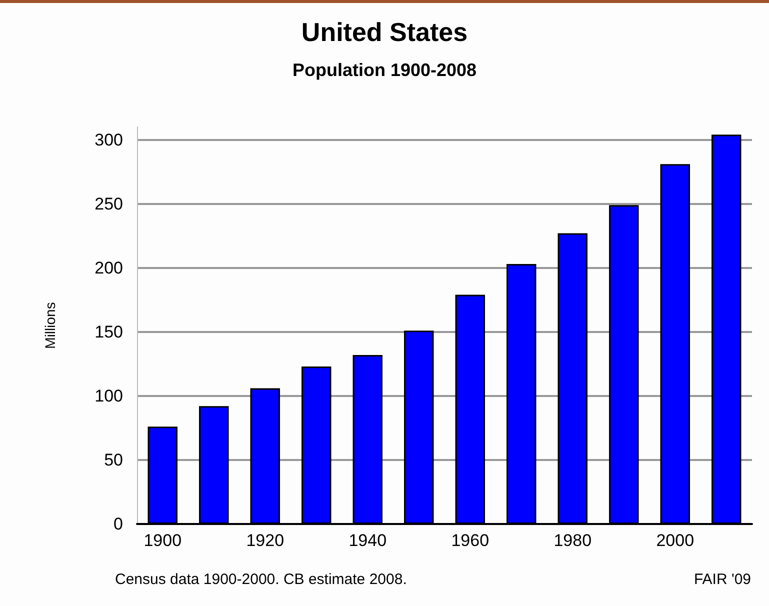 The image size is (769, 606). What do you see at coordinates (265, 540) in the screenshot?
I see `x-tick-label: 1920` at bounding box center [265, 540].